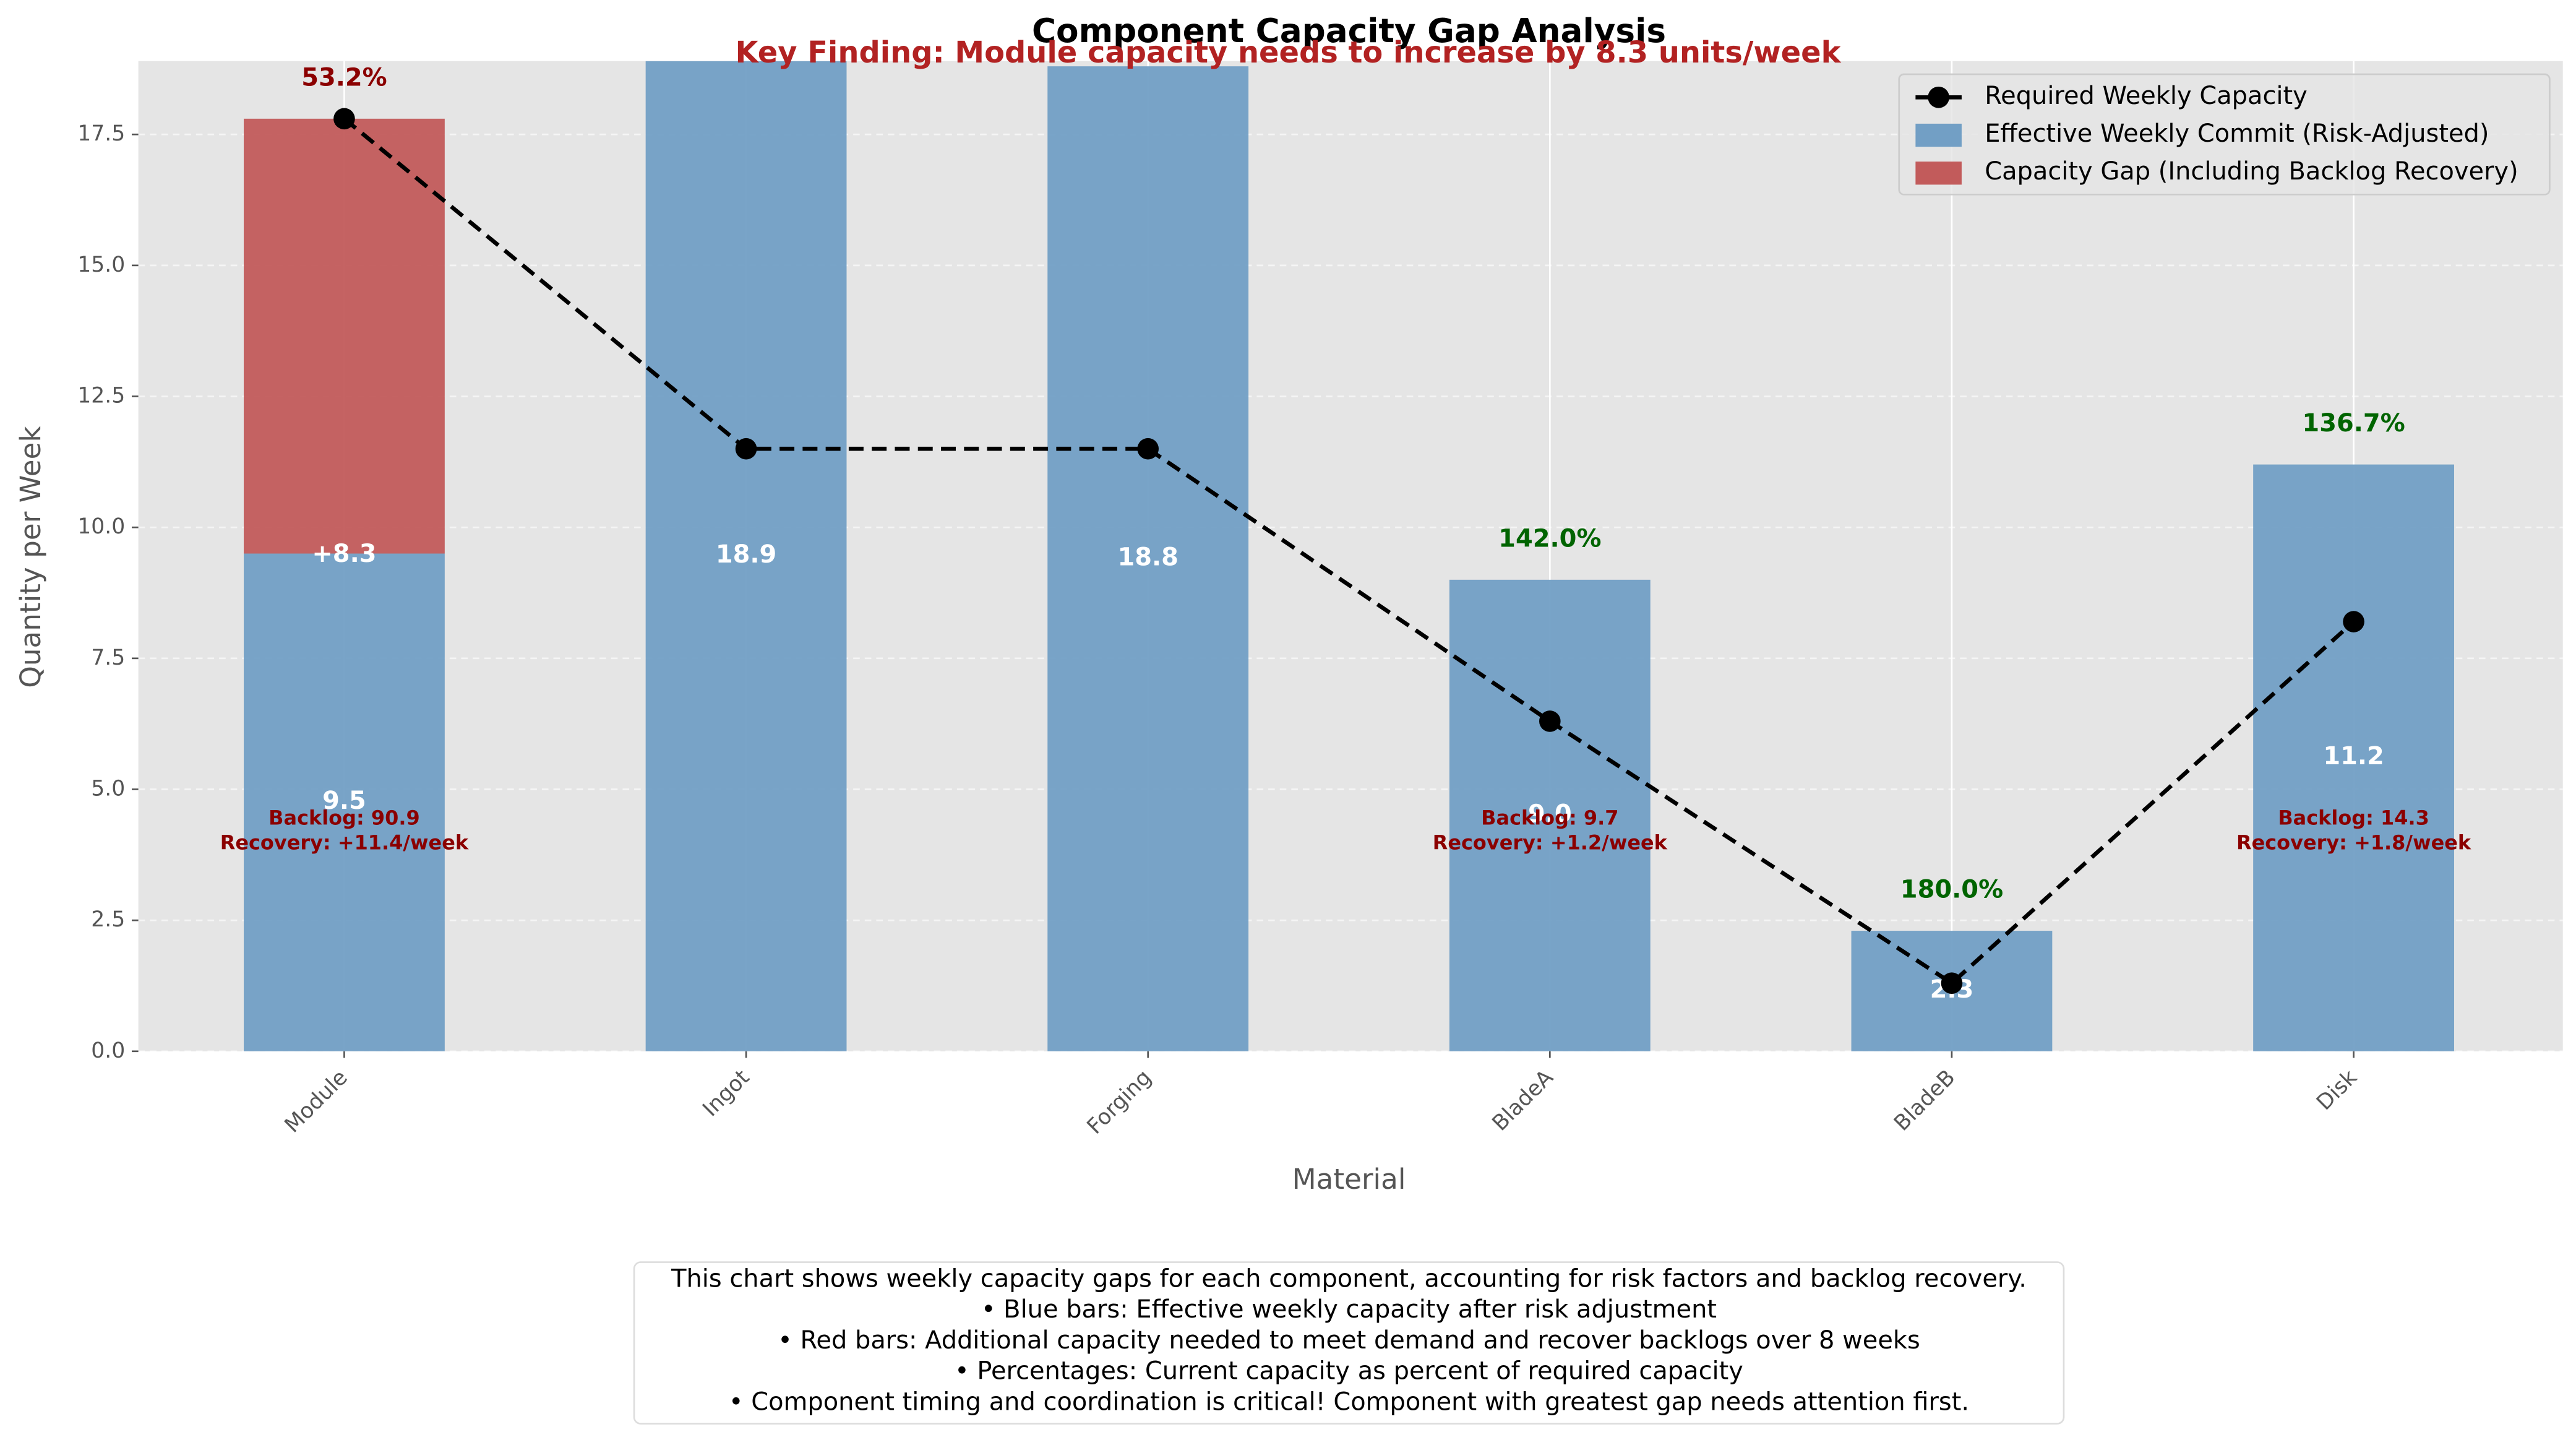 This screenshot has height=1432, width=2576. What do you see at coordinates (1938, 97) in the screenshot?
I see `legend-marker` at bounding box center [1938, 97].